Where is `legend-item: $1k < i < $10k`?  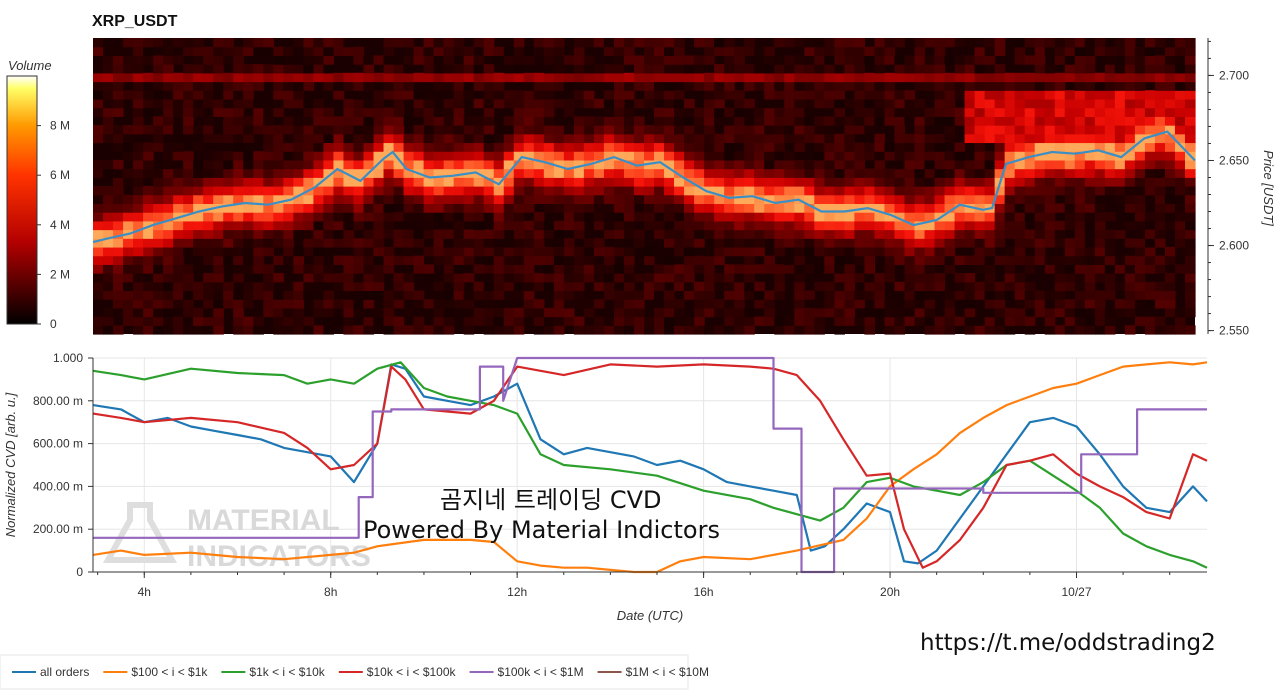
legend-item: $1k < i < $10k is located at coordinates (273, 672).